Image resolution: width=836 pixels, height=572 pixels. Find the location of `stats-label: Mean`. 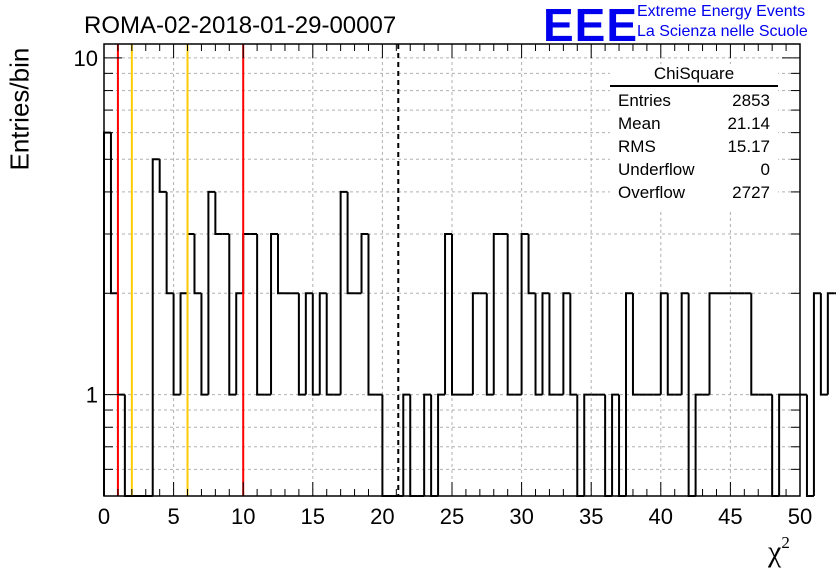

stats-label: Mean is located at coordinates (639, 123).